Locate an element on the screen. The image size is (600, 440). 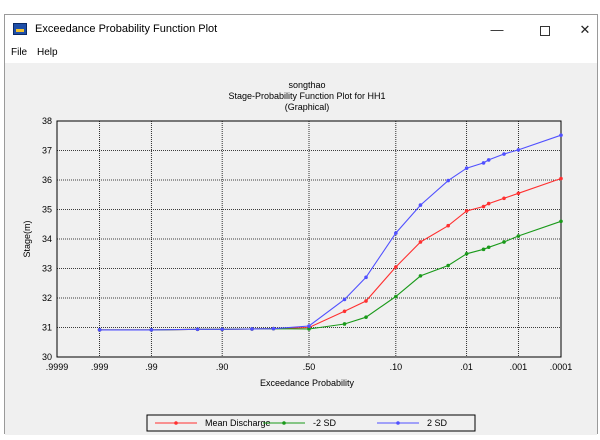
y-tick-label: 30 is located at coordinates (47, 357).